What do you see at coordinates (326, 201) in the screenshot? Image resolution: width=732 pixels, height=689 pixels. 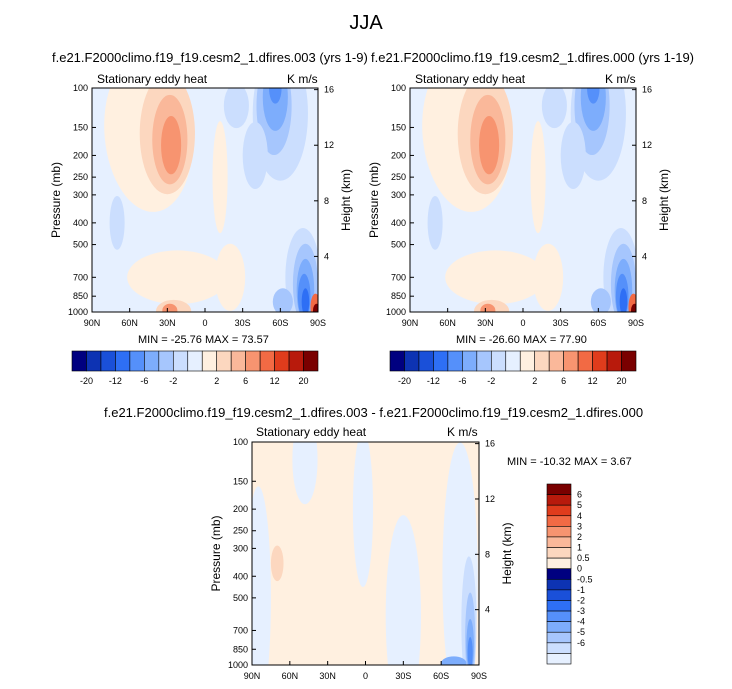 I see `y2-tick-label: 8` at bounding box center [326, 201].